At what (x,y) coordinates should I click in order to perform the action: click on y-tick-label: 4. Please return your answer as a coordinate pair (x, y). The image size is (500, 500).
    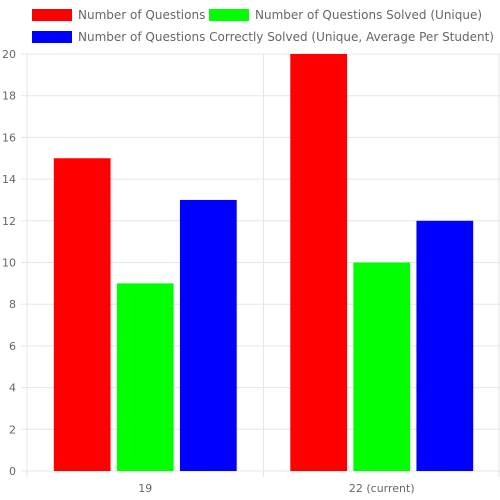
    Looking at the image, I should click on (12, 388).